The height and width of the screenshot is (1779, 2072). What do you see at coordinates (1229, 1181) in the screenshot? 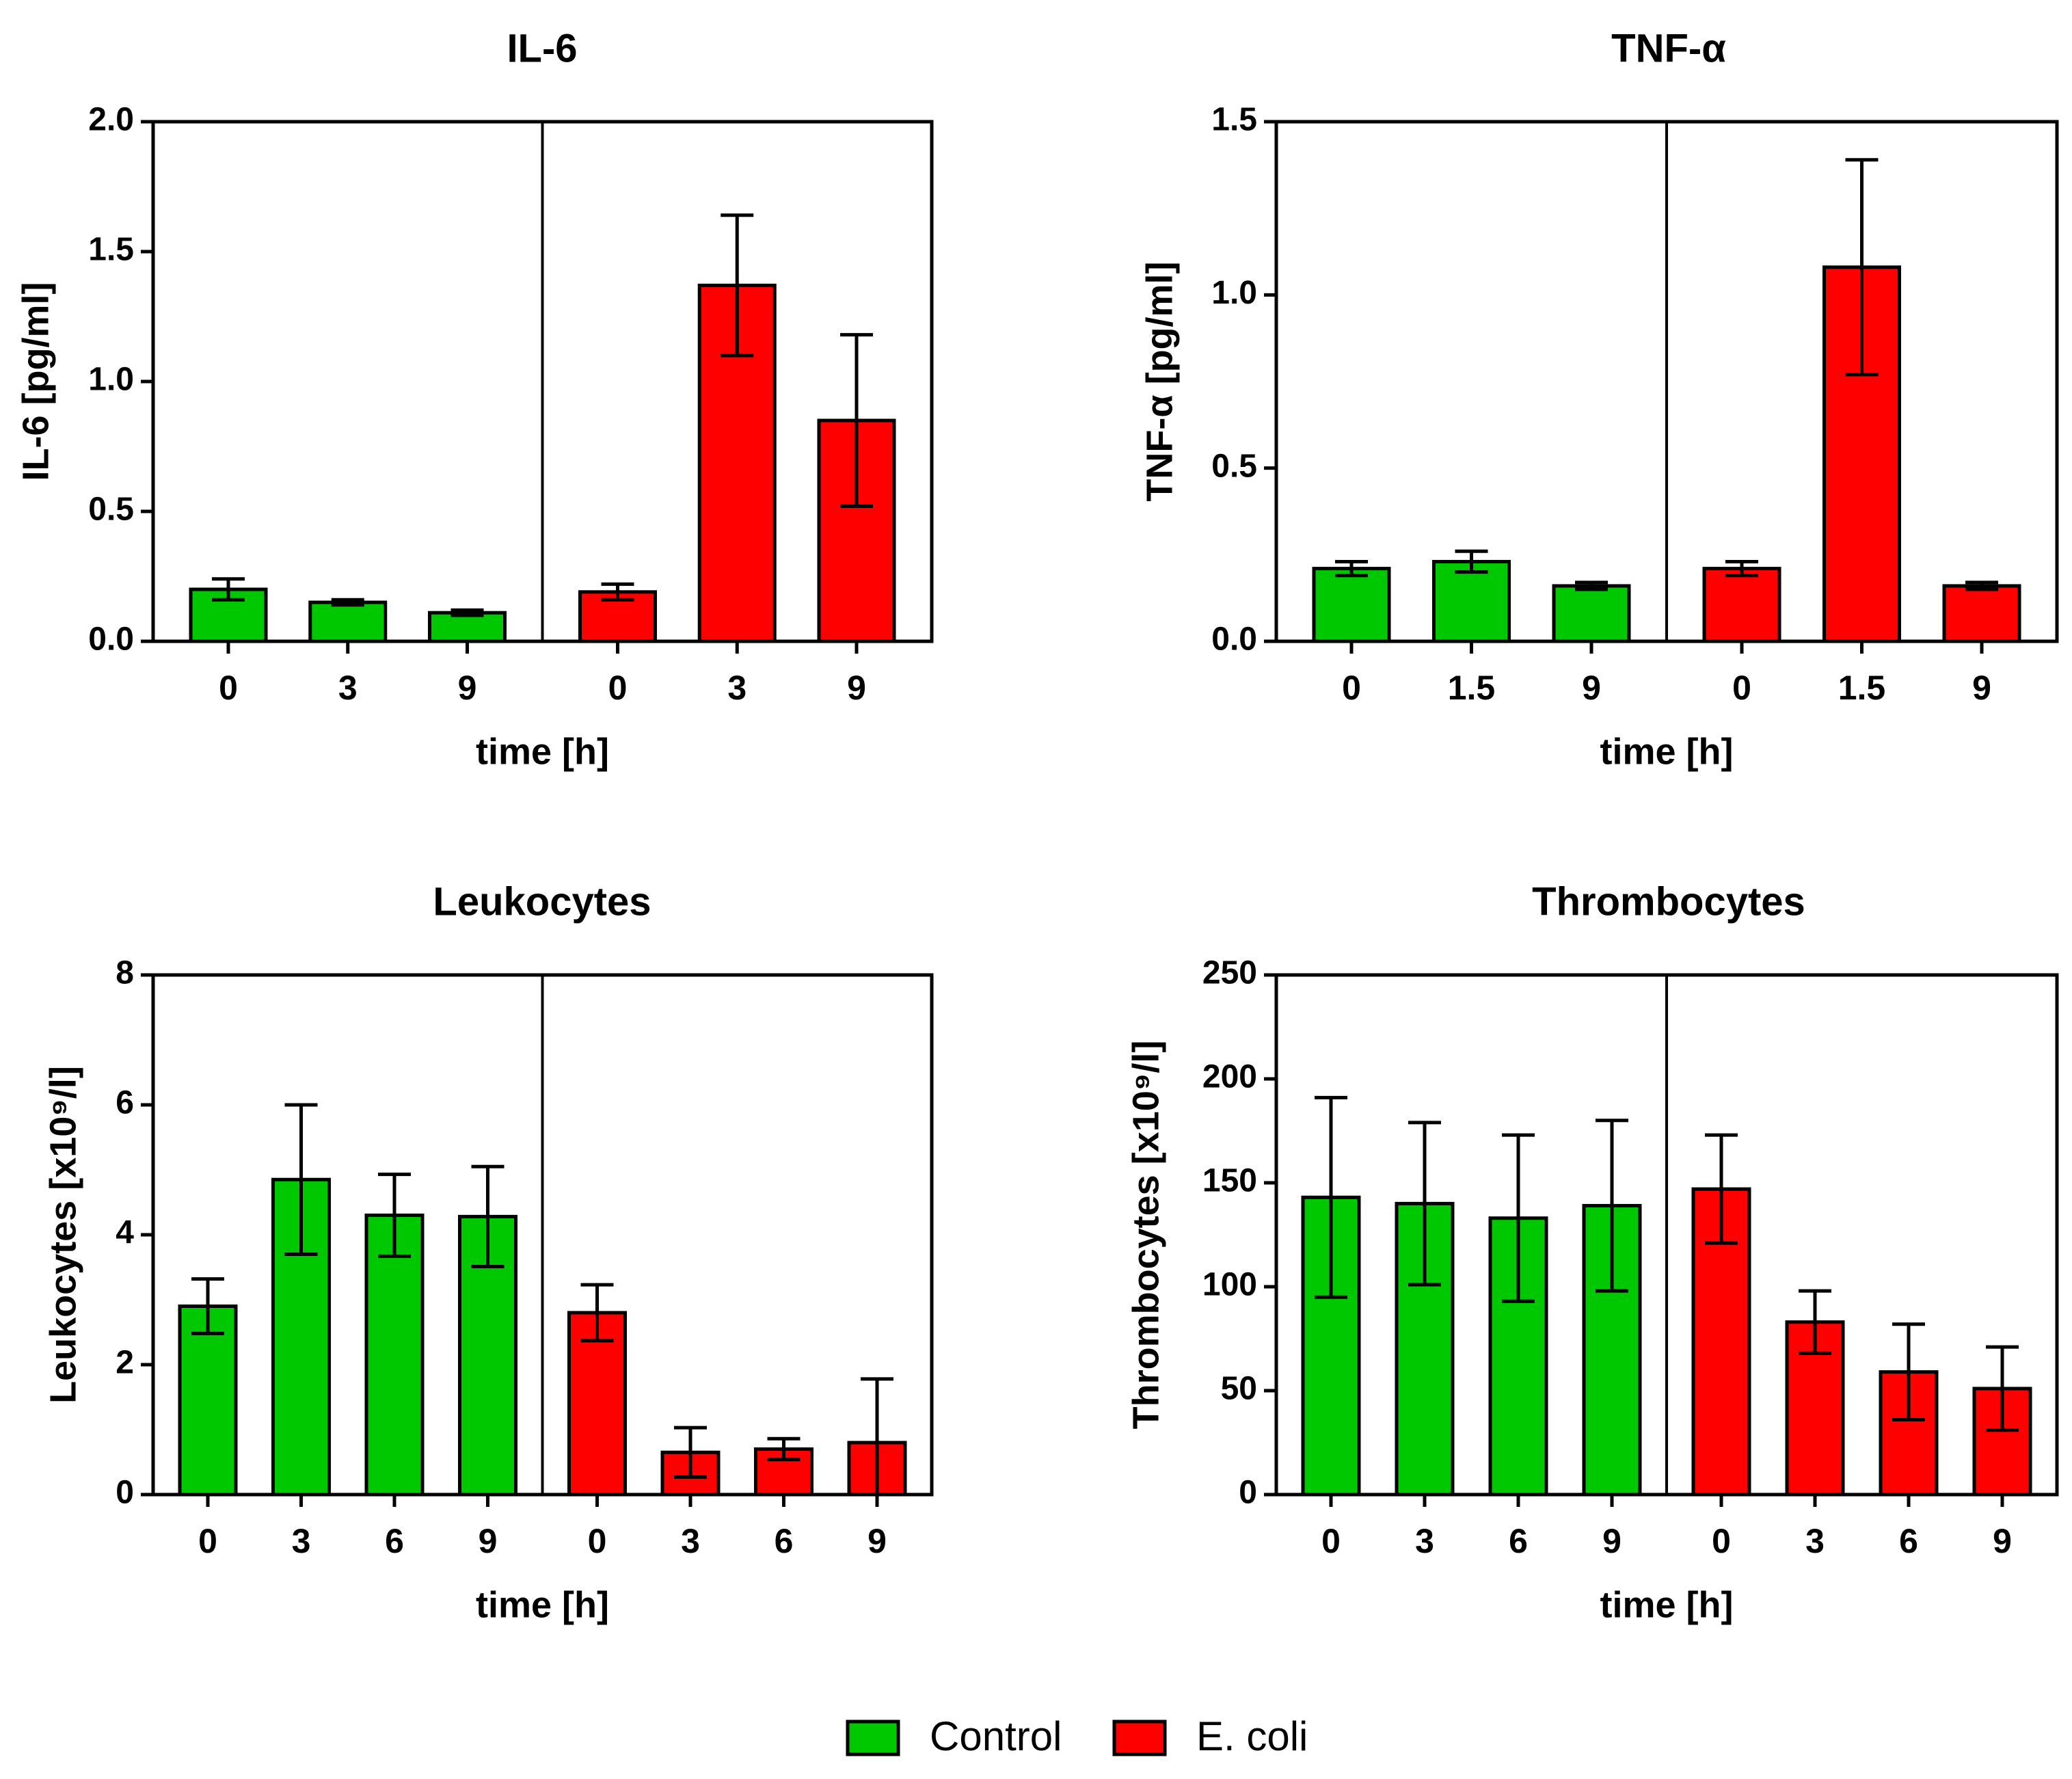
I see `y-tick-label: 150` at bounding box center [1229, 1181].